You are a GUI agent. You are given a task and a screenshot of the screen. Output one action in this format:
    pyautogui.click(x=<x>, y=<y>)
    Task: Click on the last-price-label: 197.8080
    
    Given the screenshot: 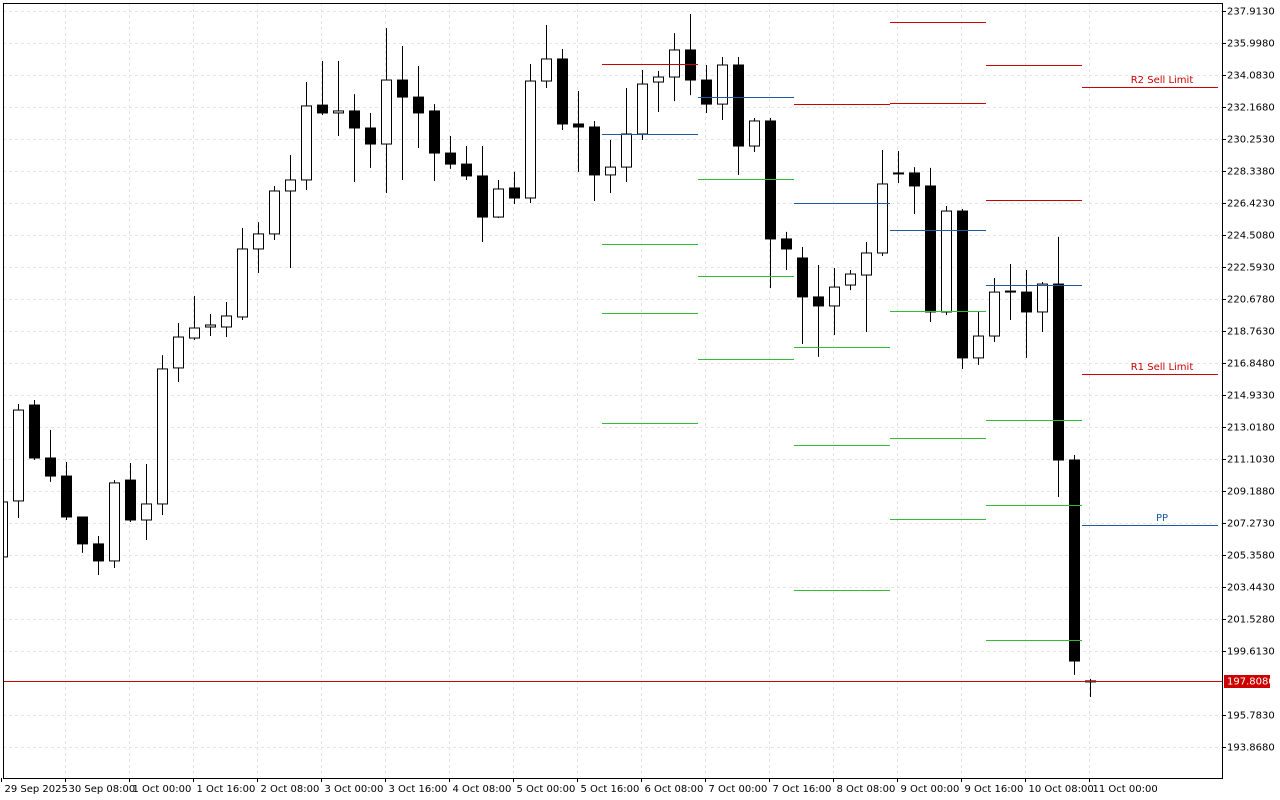 What is the action you would take?
    pyautogui.click(x=1251, y=682)
    